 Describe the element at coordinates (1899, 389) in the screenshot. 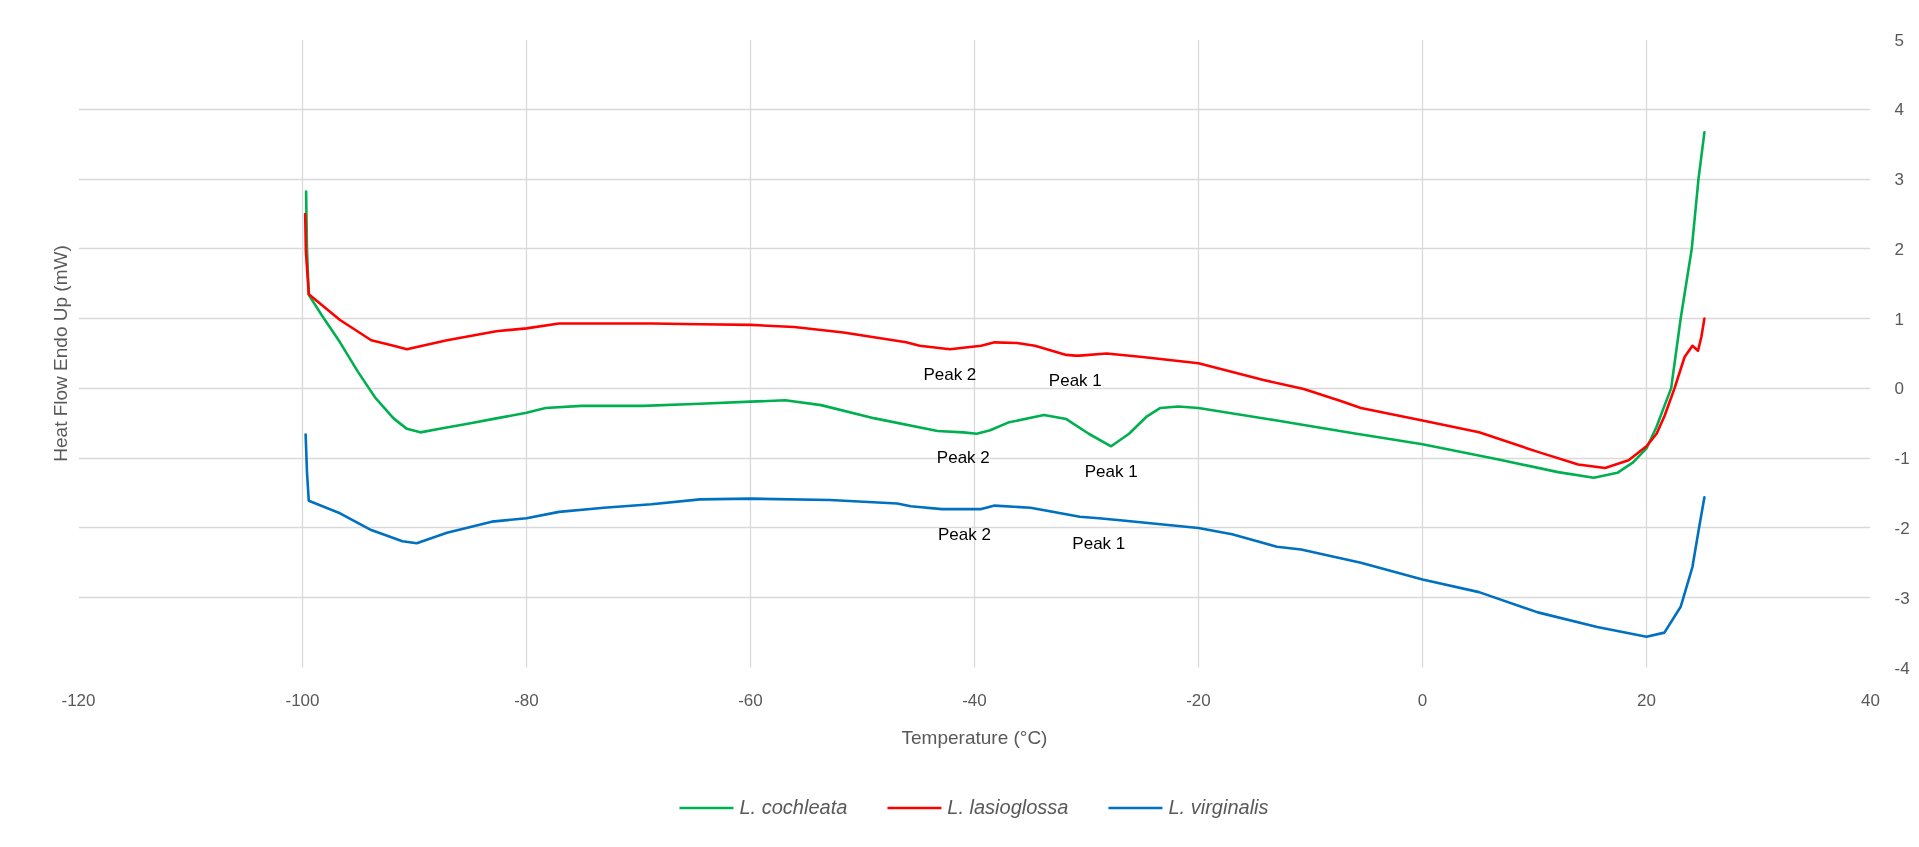

I see `y-tick-label: 0` at that location.